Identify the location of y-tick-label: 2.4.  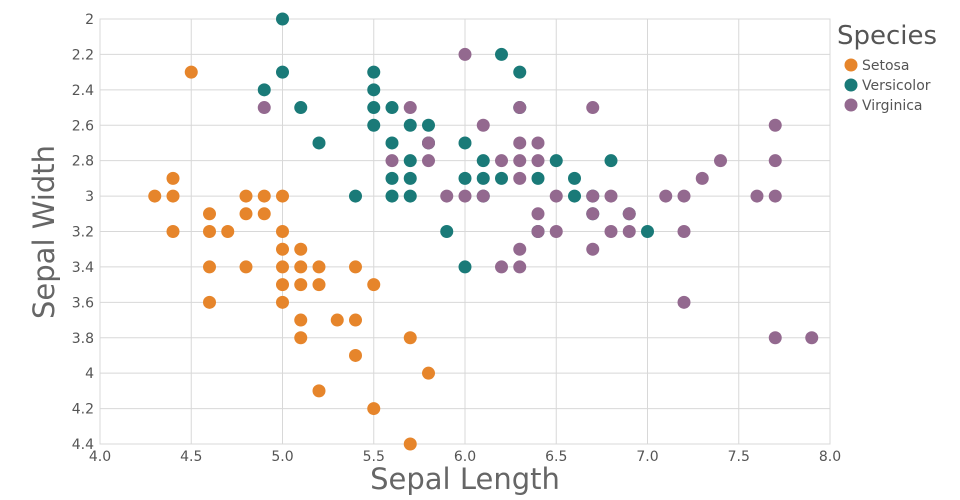
(83, 91).